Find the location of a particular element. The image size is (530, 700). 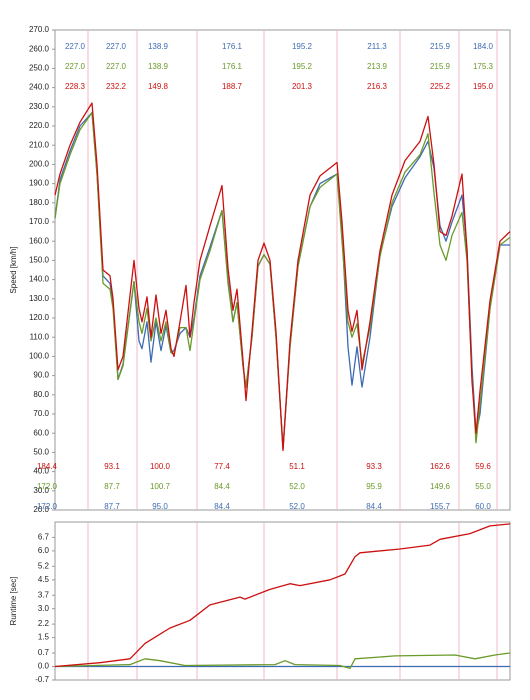

y-tick-label: 160.0 is located at coordinates (39, 240).